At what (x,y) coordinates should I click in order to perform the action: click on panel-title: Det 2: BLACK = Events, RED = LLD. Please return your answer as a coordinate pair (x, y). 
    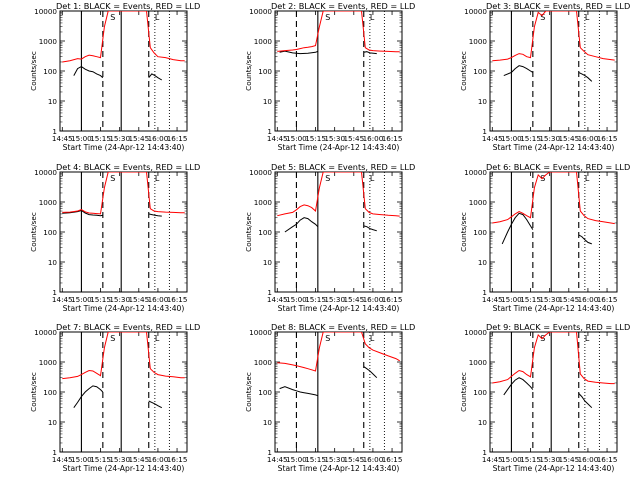
    Looking at the image, I should click on (343, 6).